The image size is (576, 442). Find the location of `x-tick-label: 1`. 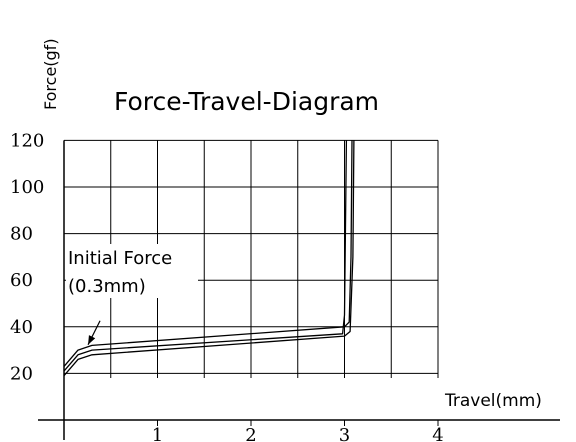

x-tick-label: 1 is located at coordinates (157, 433).